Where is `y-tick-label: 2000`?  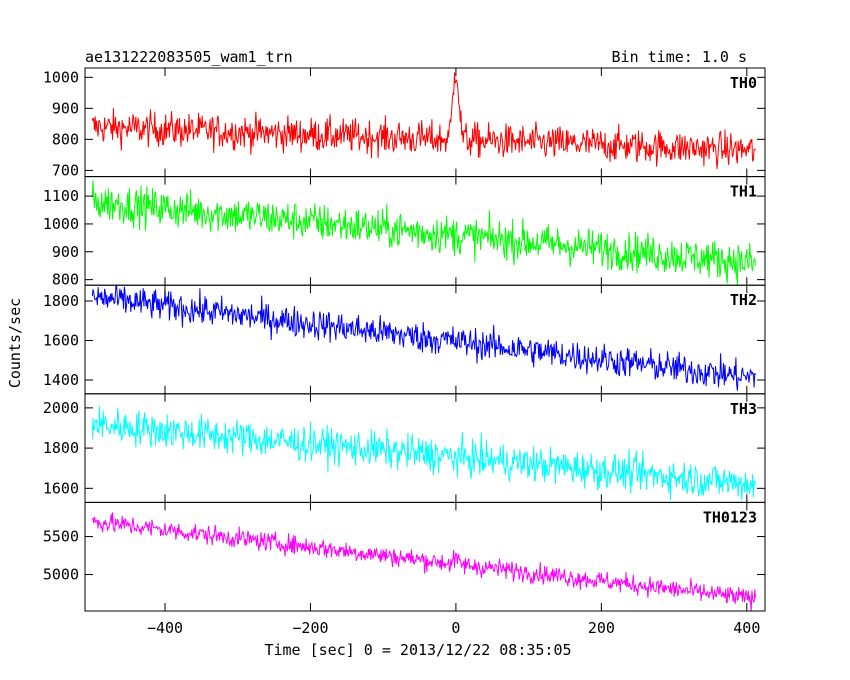
y-tick-label: 2000 is located at coordinates (61, 408).